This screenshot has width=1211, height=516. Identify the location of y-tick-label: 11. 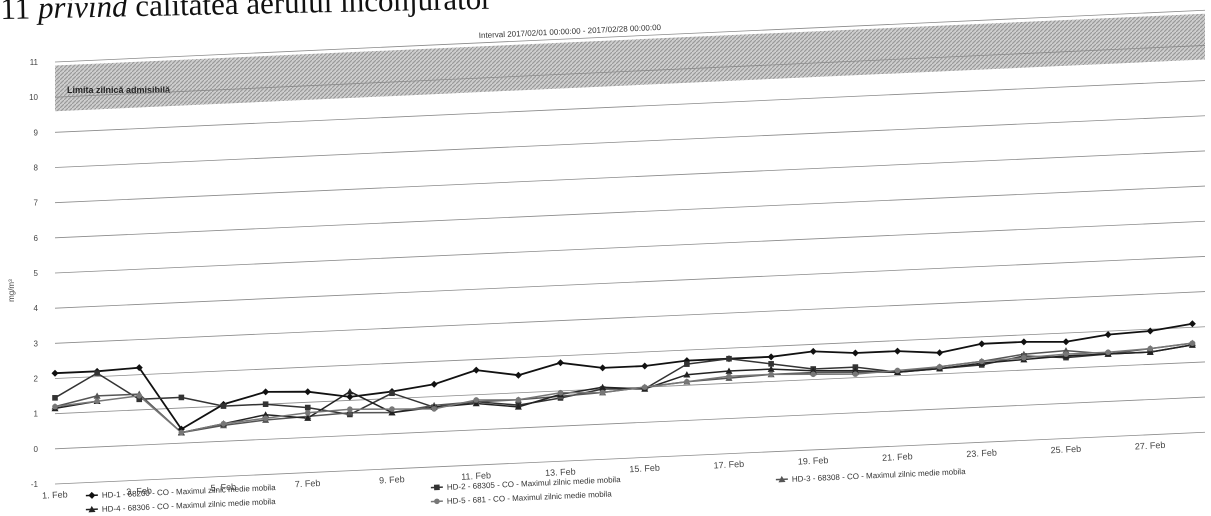
(34, 62).